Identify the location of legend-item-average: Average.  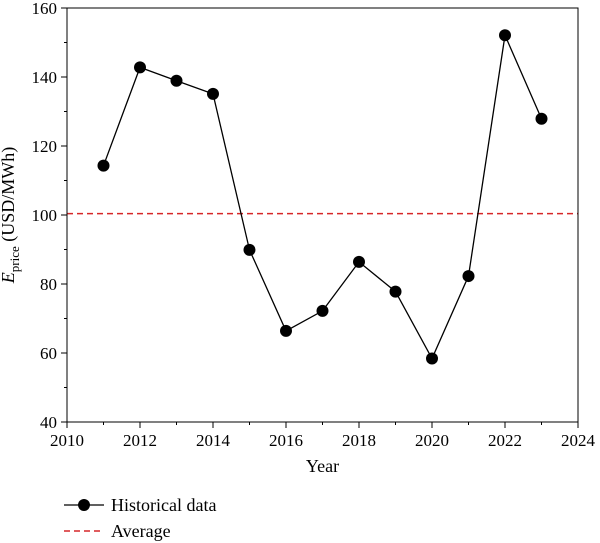
(117, 531).